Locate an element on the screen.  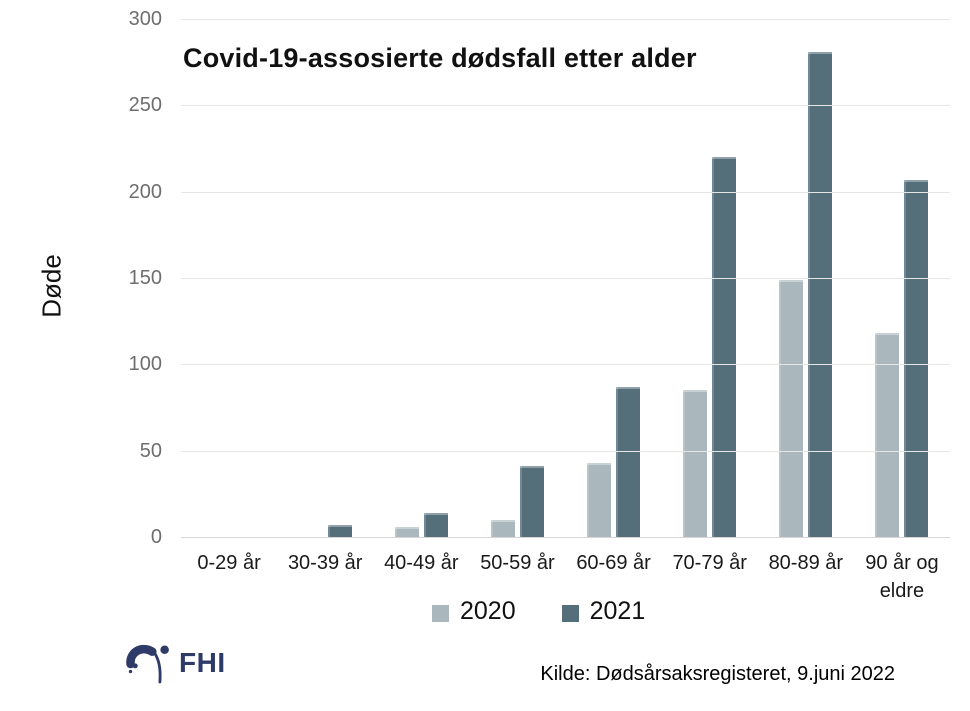
fhi-swoosh-icon is located at coordinates (147, 664).